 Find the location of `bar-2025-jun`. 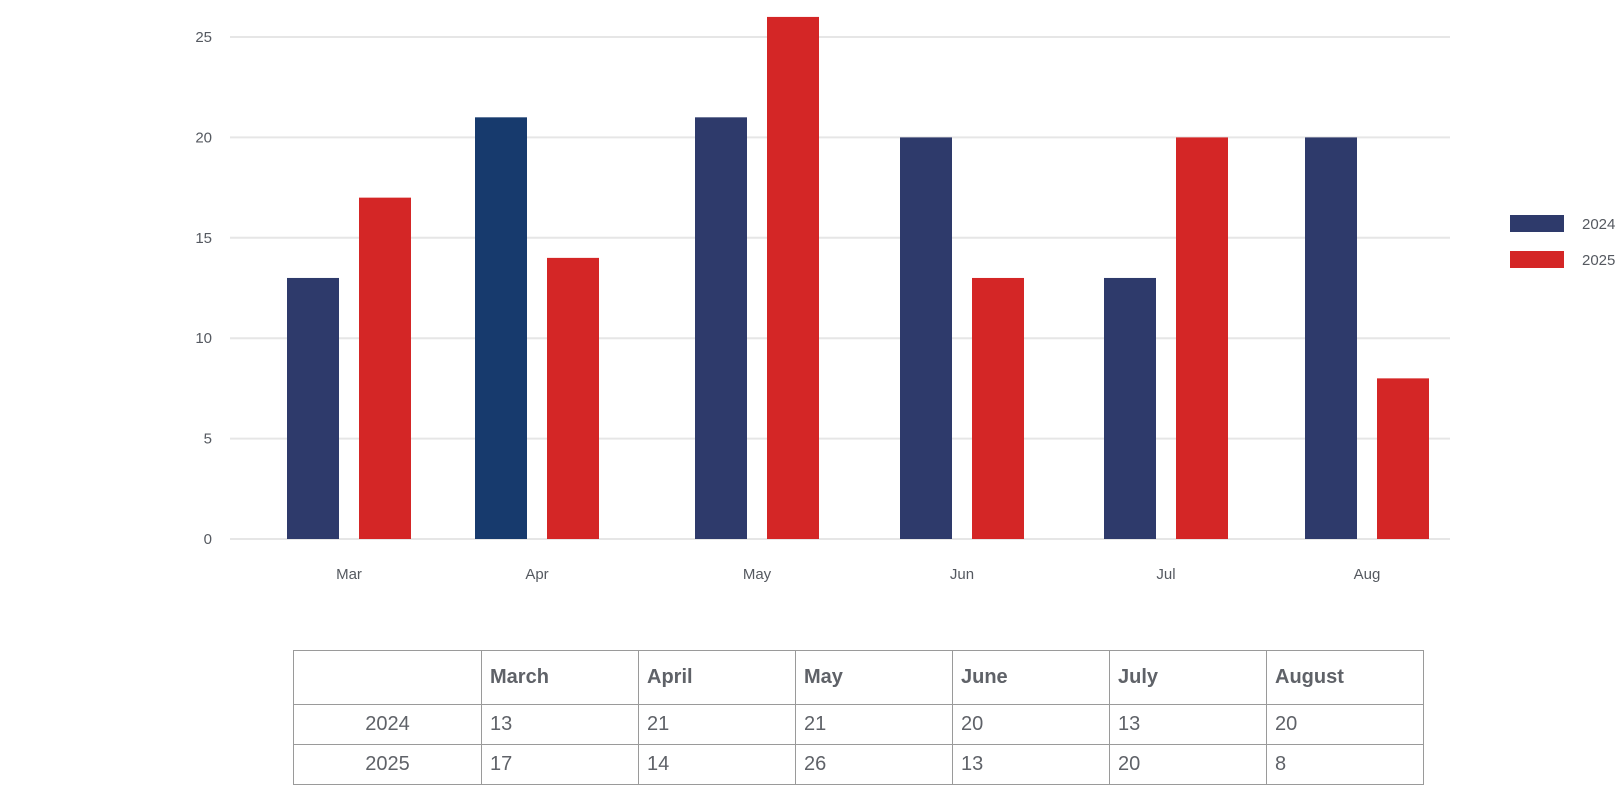

bar-2025-jun is located at coordinates (998, 408).